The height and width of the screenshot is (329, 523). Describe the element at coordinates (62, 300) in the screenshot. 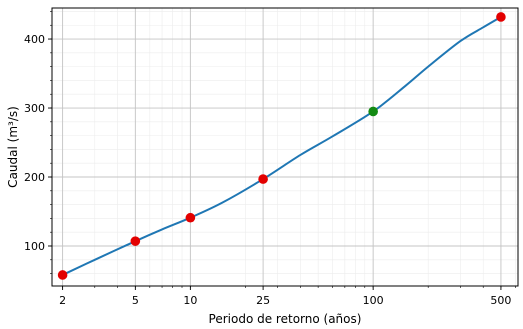

I see `x-tick-label: 2` at that location.